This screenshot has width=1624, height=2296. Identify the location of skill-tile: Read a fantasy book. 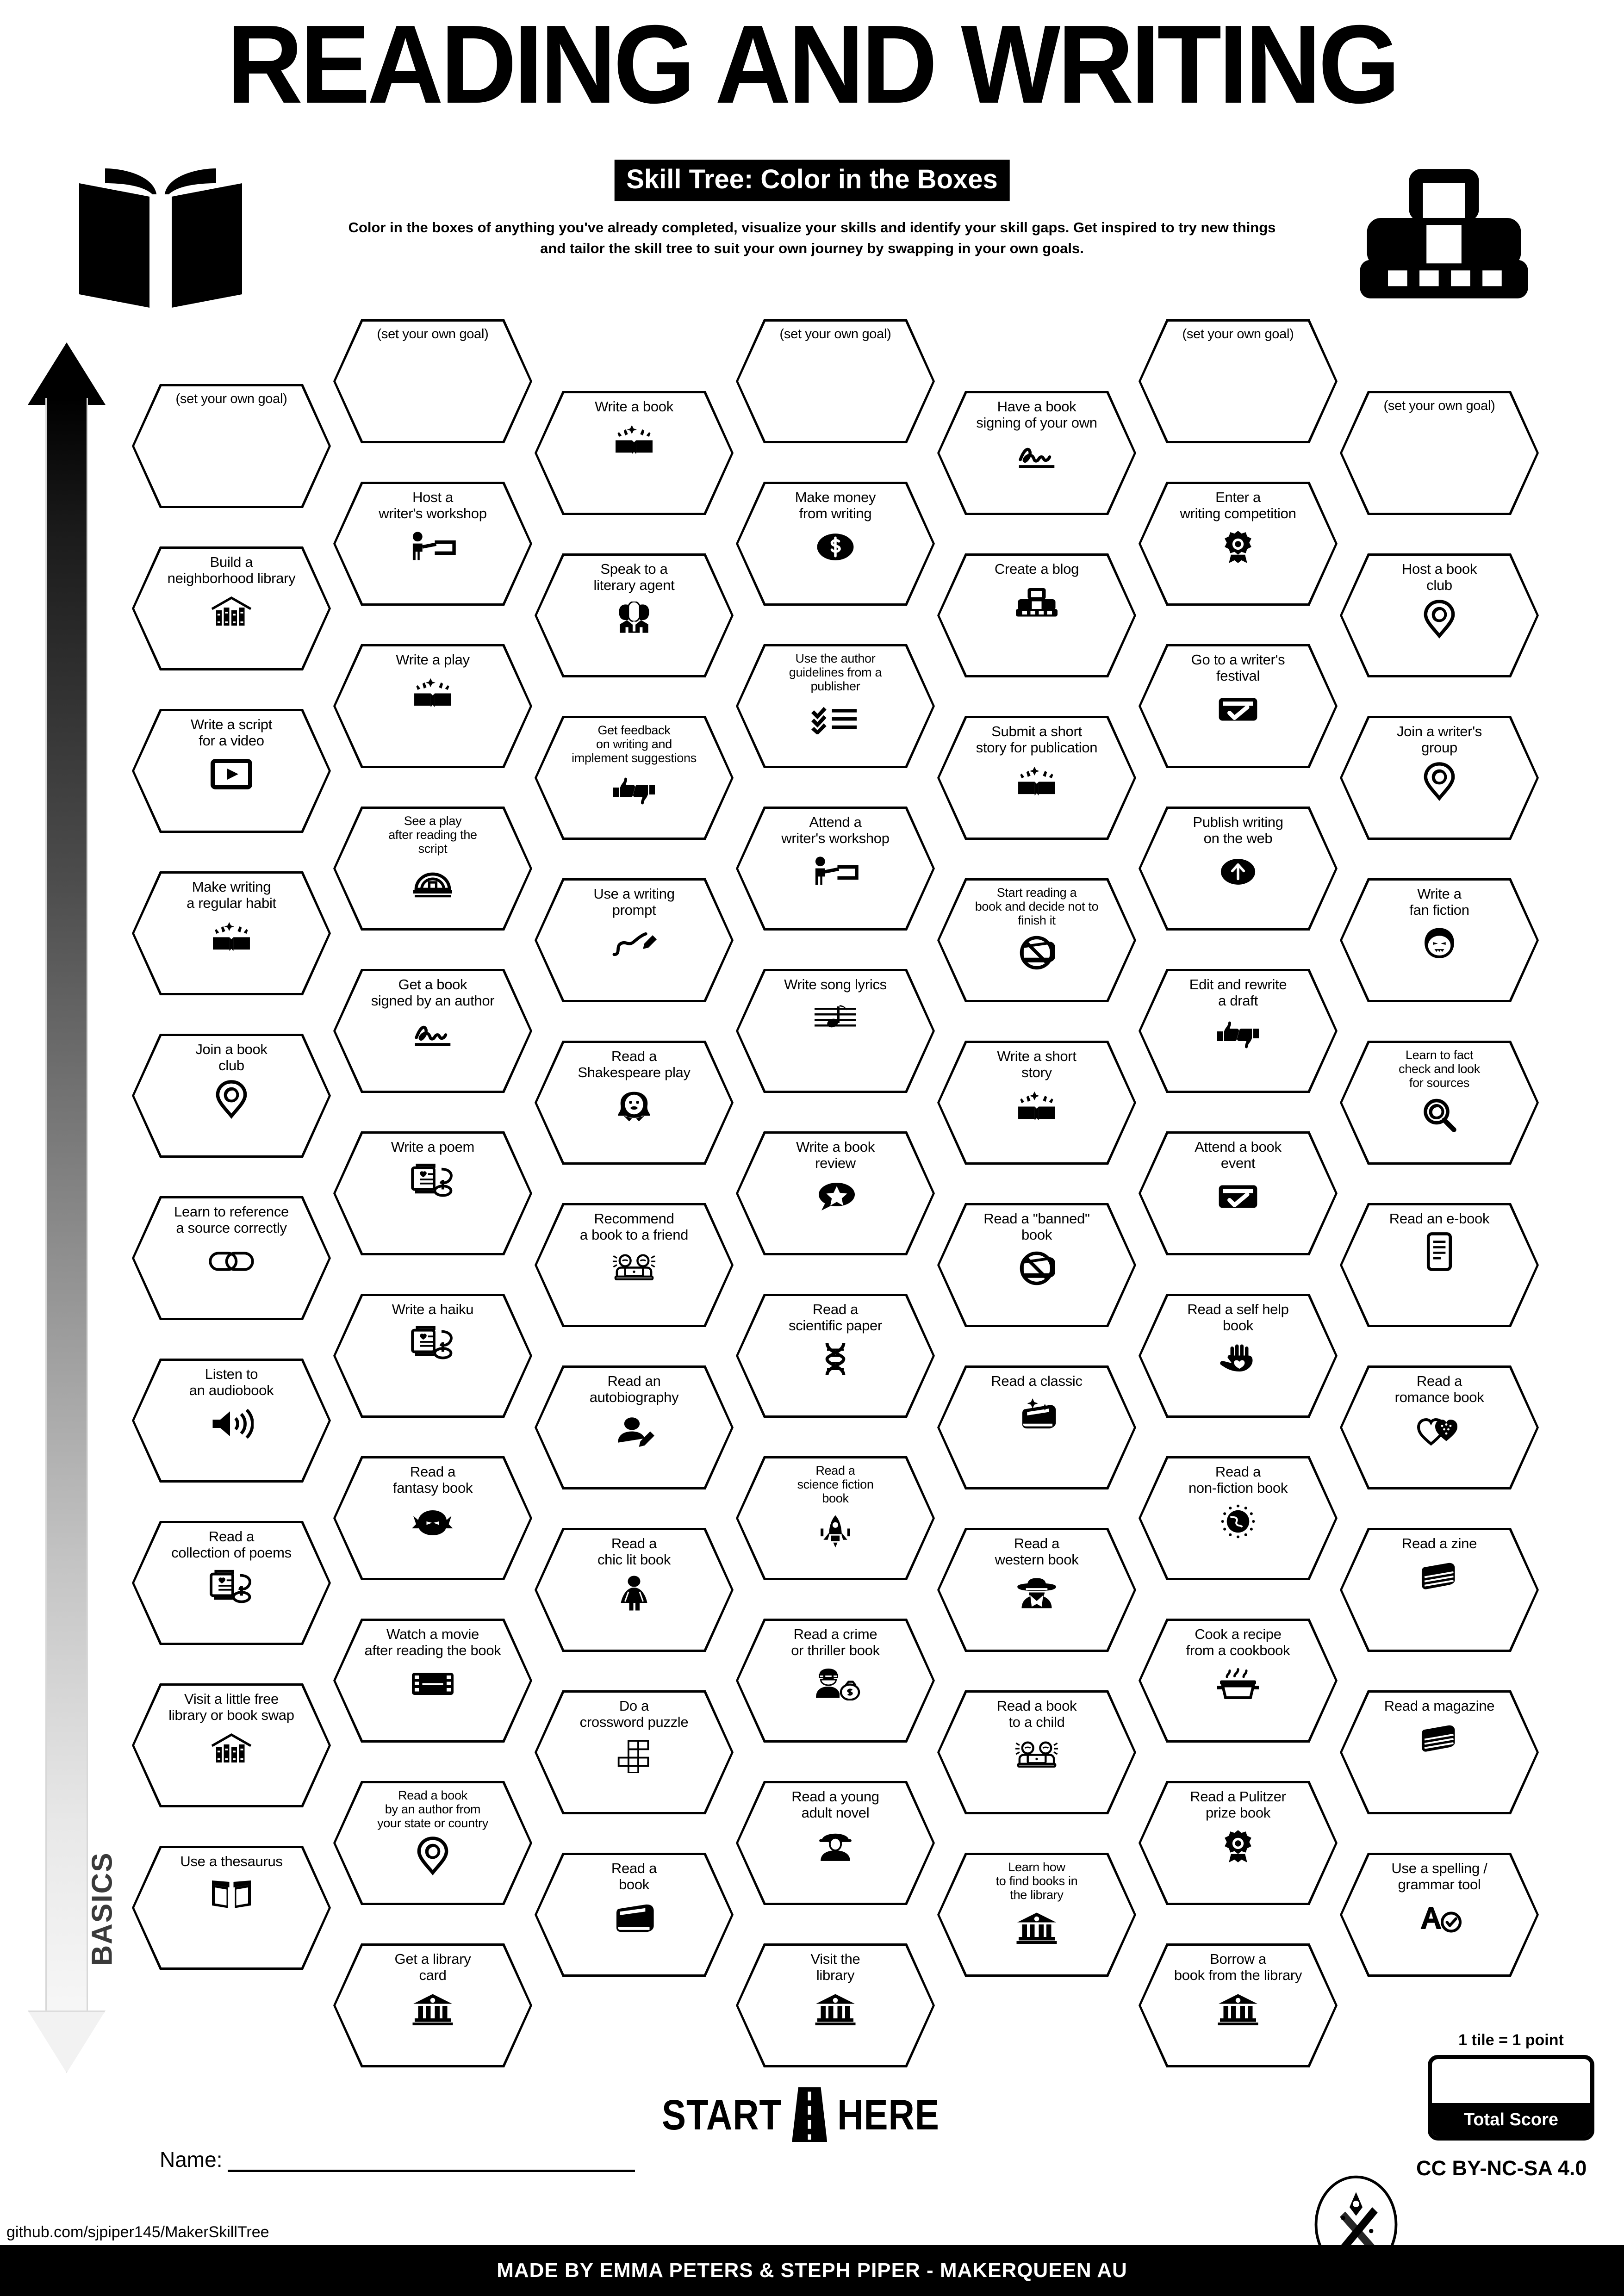
(432, 1518).